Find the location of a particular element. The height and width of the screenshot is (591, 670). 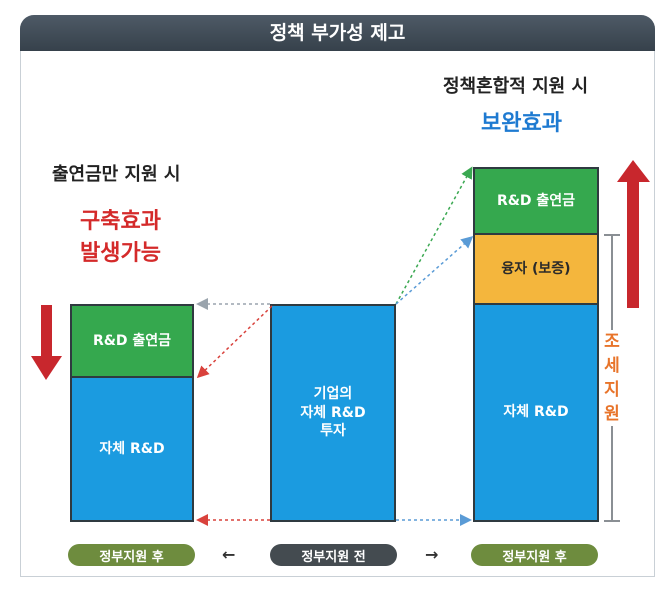

increase-arrow-icon is located at coordinates (633, 234).